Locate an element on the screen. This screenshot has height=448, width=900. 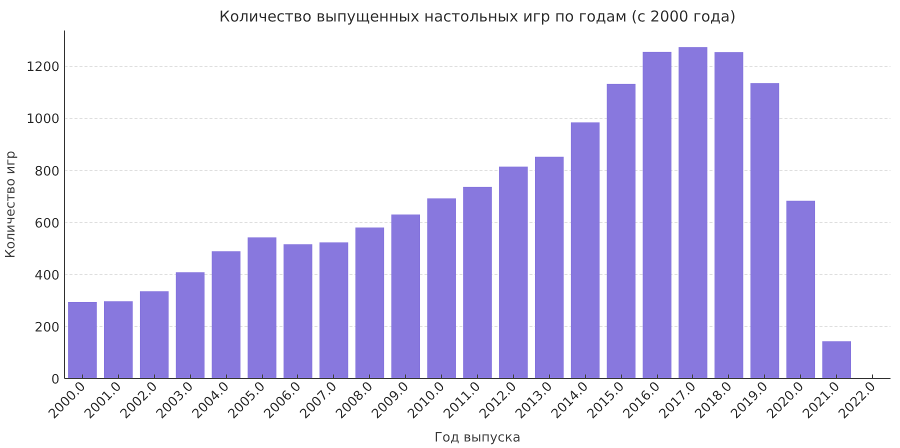
y-tick-label: 1000 is located at coordinates (43, 120).